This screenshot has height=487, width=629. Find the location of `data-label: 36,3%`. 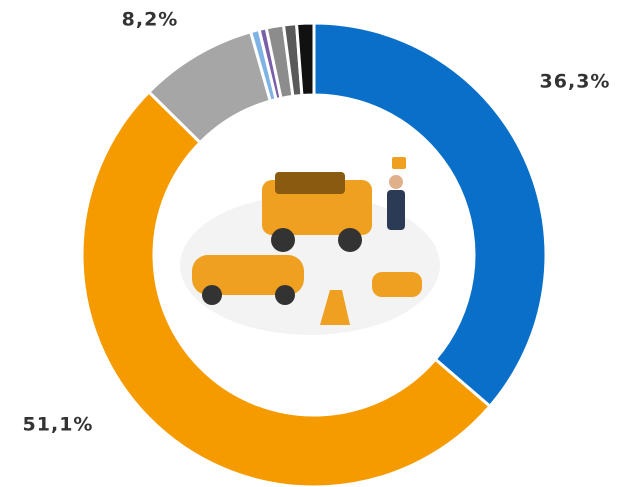

data-label: 36,3% is located at coordinates (575, 82).